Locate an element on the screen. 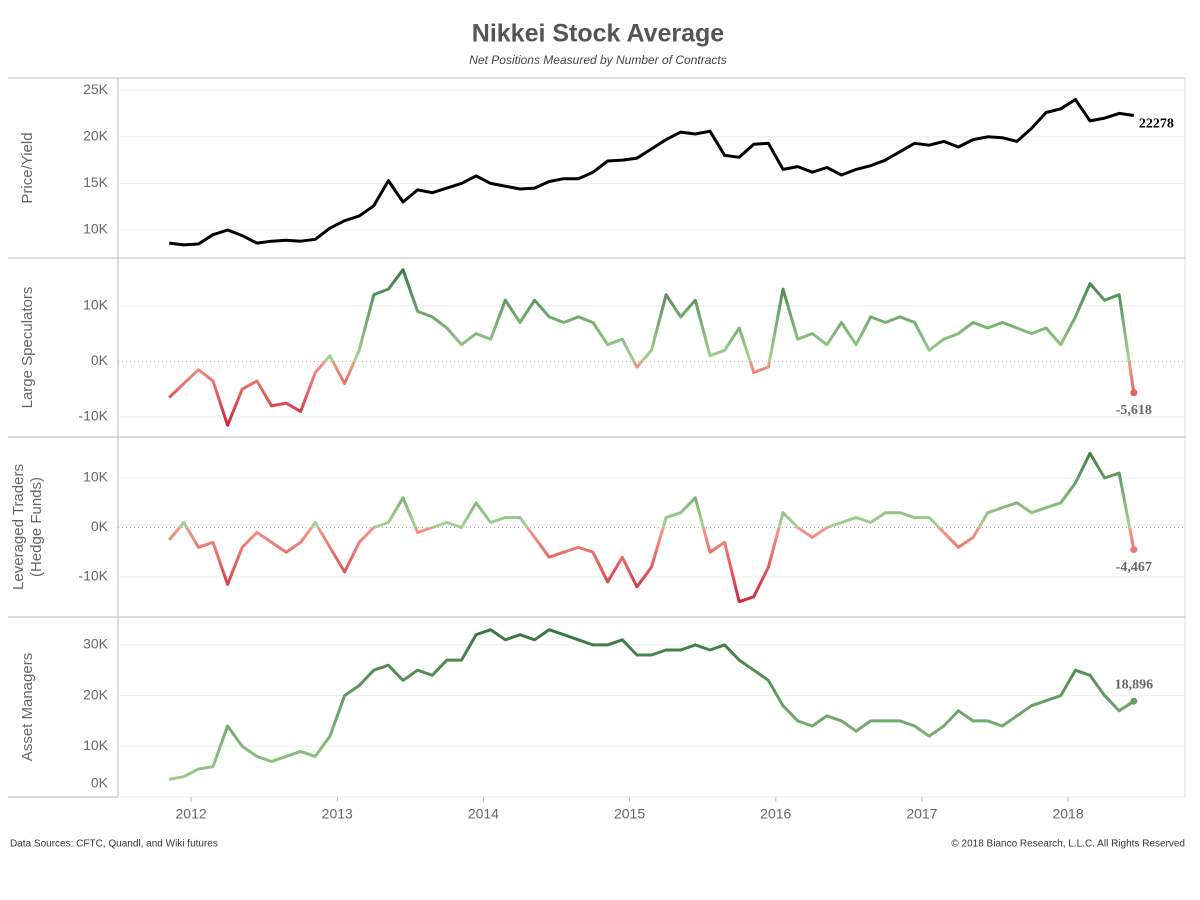  end-label: 18,896 is located at coordinates (1134, 684).